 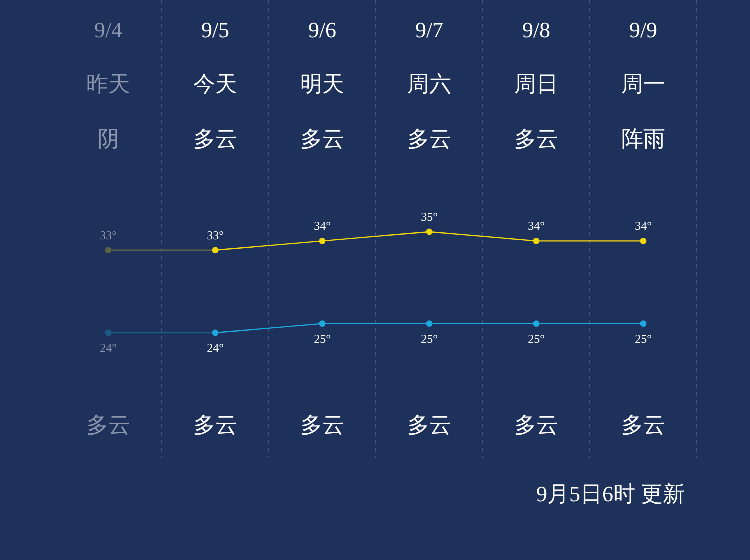 I want to click on annotation: 昨天, so click(x=108, y=84).